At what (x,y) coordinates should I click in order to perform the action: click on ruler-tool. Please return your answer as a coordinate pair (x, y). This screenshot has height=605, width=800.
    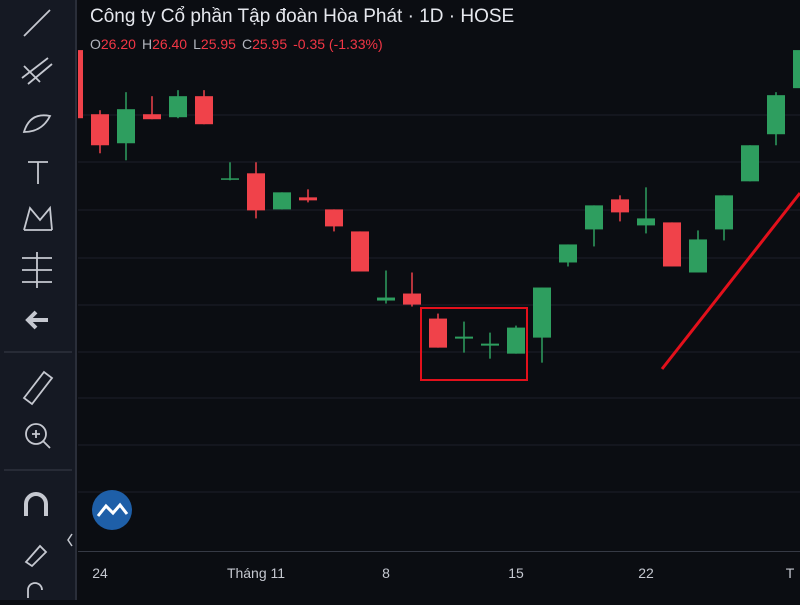
    Looking at the image, I should click on (38, 388).